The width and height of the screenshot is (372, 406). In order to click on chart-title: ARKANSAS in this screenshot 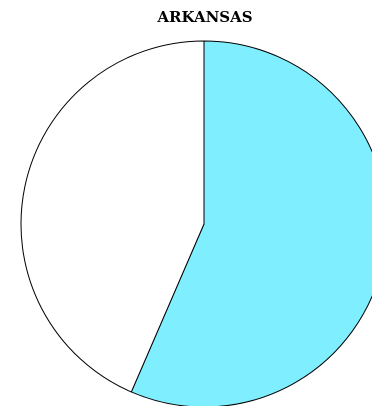, I will do `click(205, 17)`.